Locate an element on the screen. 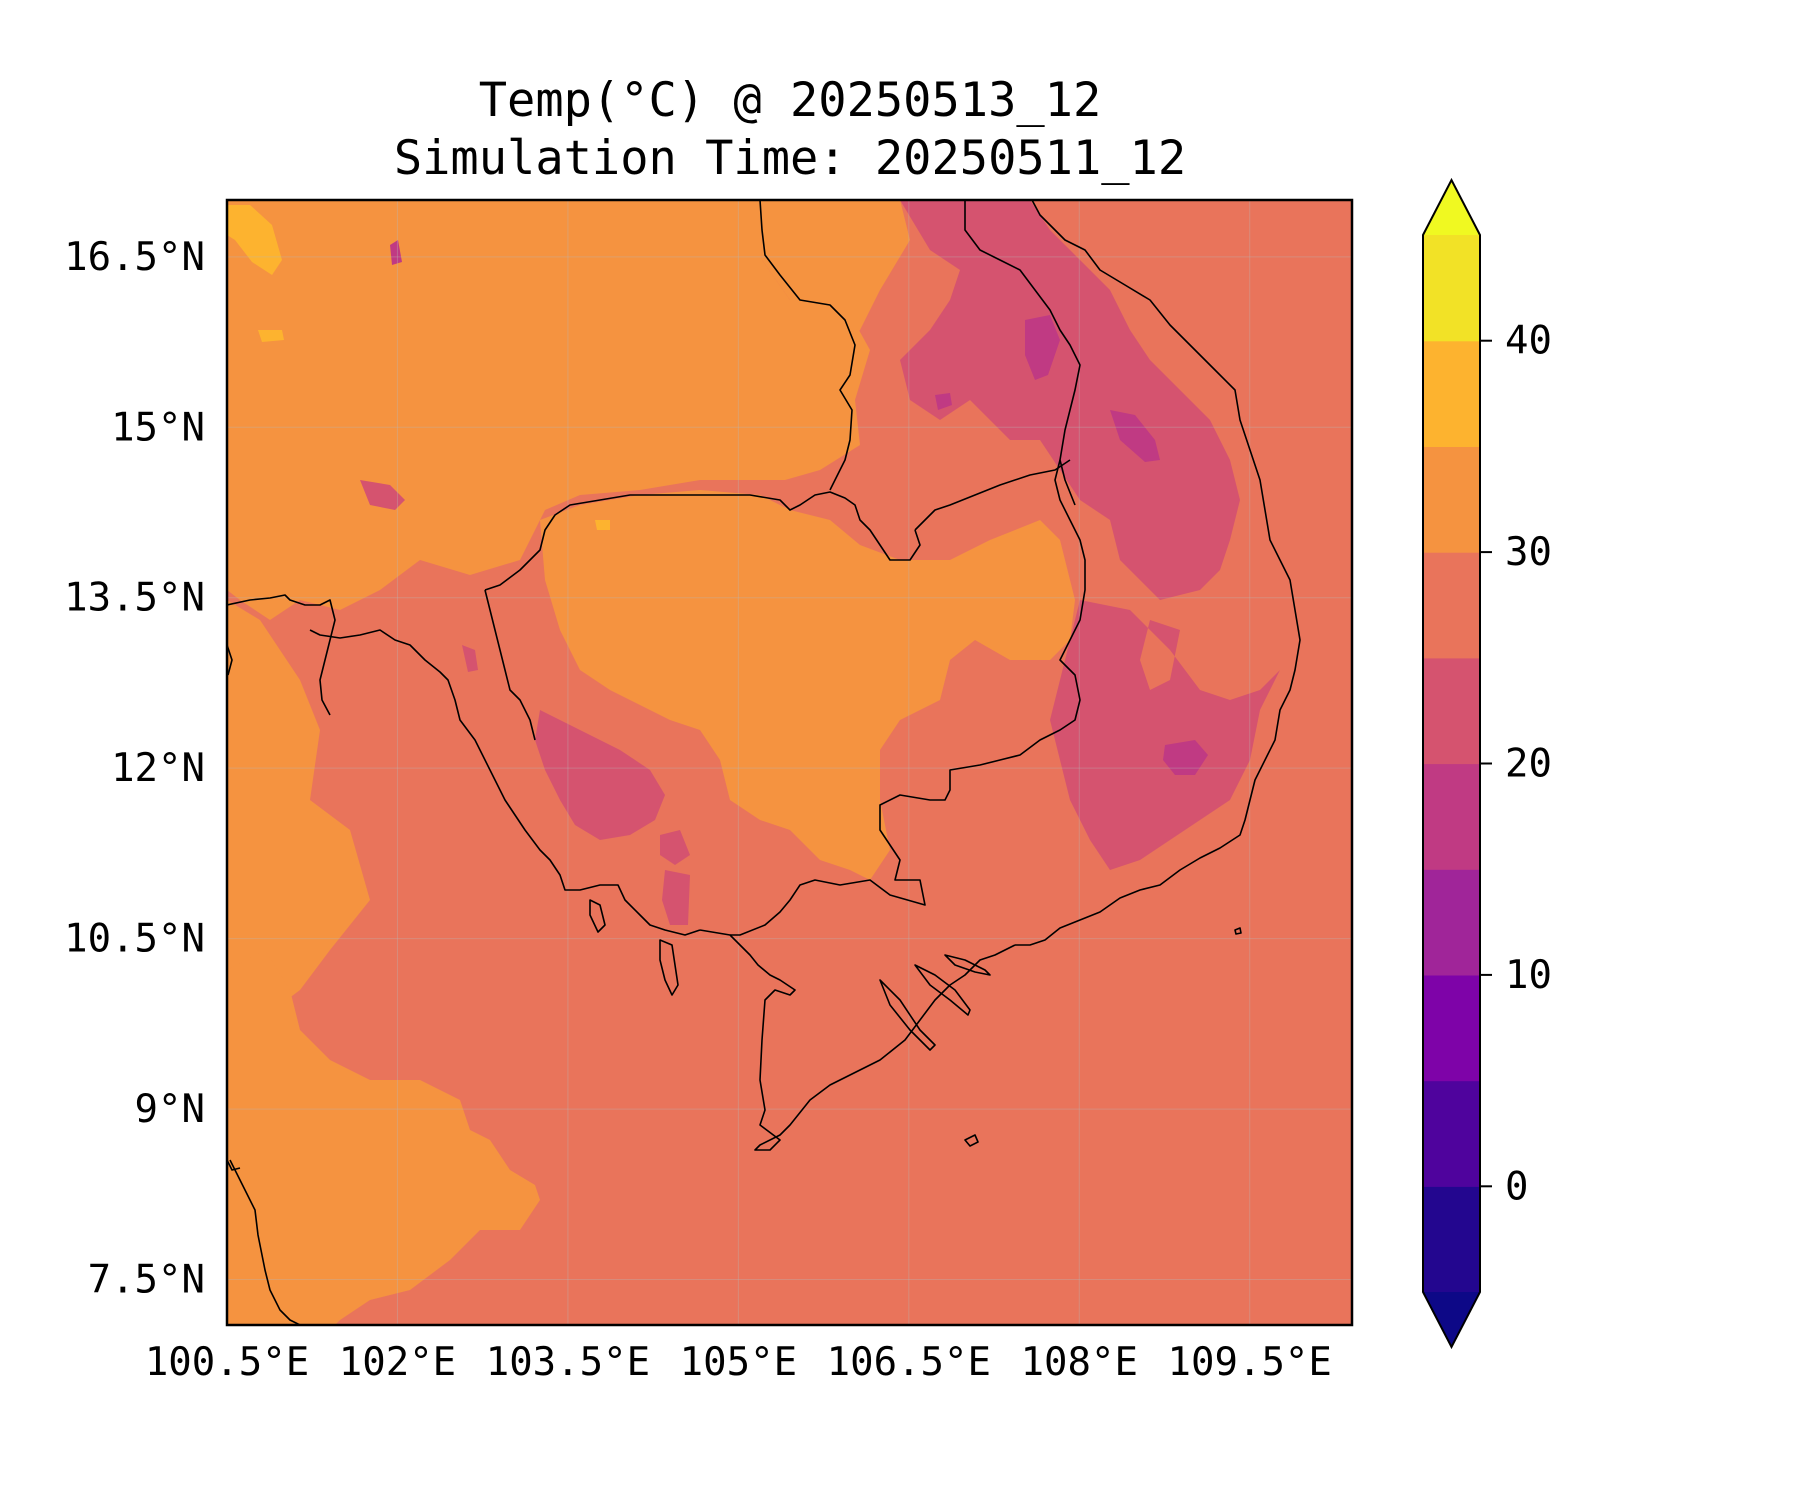 The image size is (1800, 1500). island-koh-kong is located at coordinates (597, 916).